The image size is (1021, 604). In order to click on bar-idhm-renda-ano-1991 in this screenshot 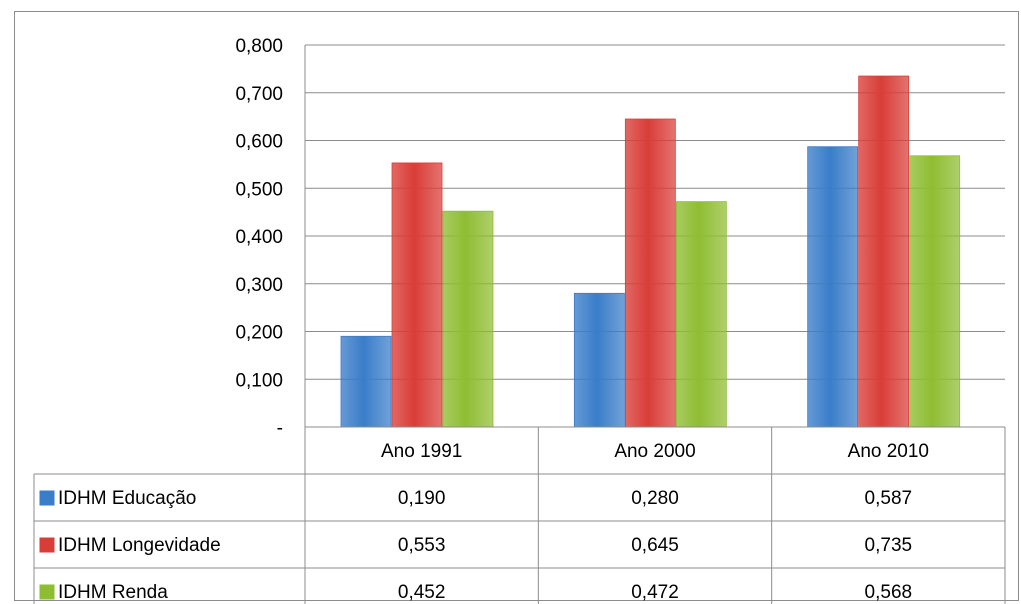, I will do `click(468, 319)`.